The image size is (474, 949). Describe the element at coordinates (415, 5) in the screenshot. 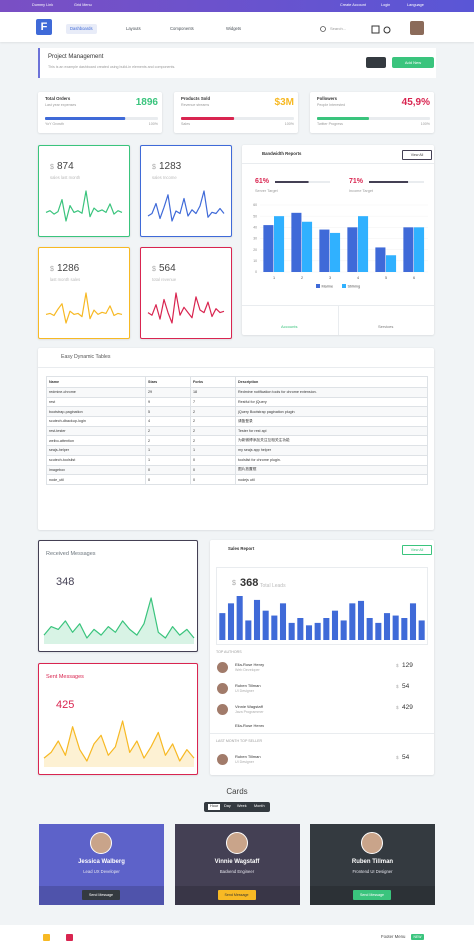

I see `top-link: Language` at that location.